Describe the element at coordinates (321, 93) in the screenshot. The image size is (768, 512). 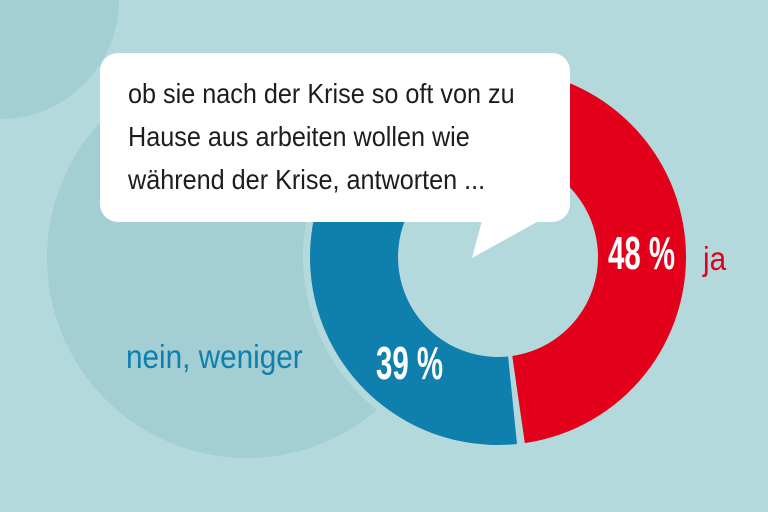
I see `speech-bubble-line-1: ob sie nach der Krise so oft von zu` at that location.